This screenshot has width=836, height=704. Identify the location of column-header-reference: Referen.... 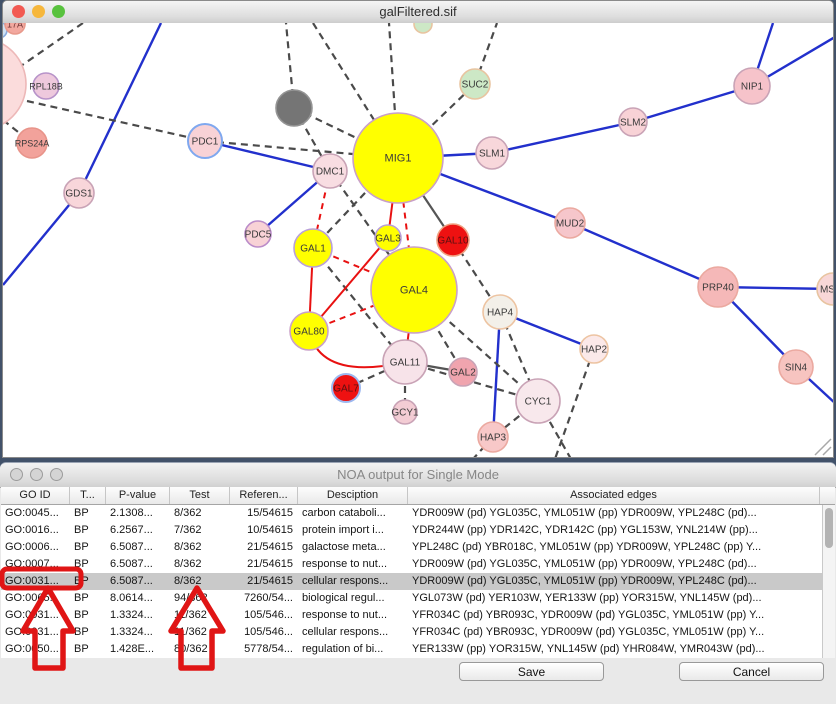
(264, 495).